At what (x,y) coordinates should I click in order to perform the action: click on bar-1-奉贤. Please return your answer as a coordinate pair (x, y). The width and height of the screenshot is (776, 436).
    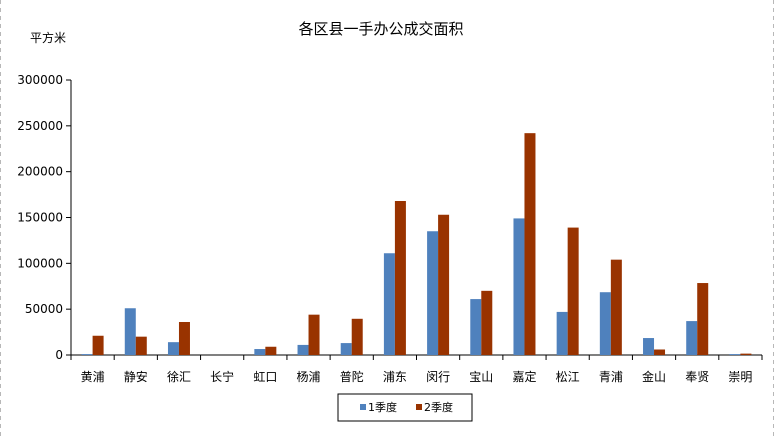
    Looking at the image, I should click on (692, 338).